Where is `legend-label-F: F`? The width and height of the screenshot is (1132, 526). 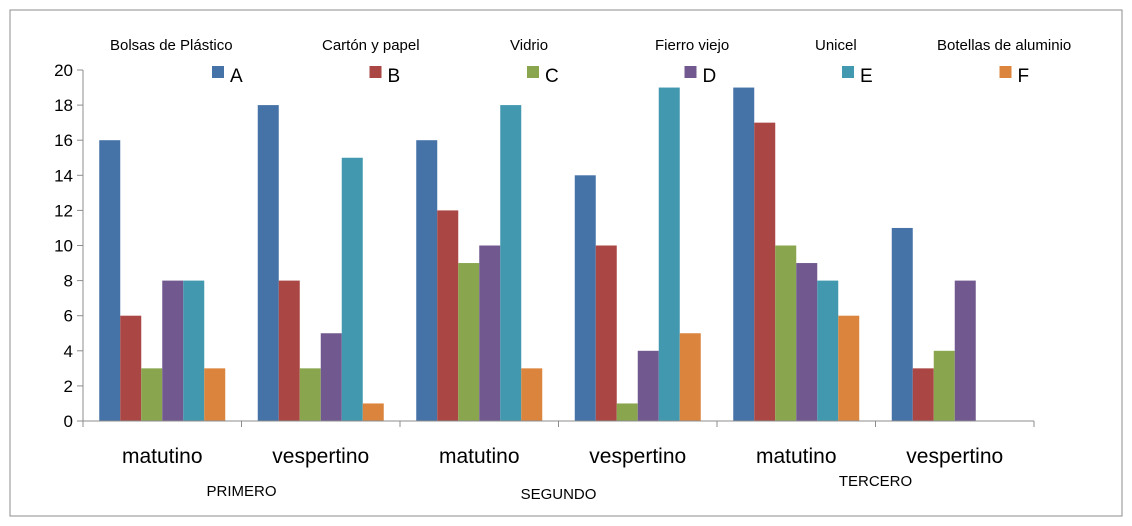
legend-label-F: F is located at coordinates (1024, 76).